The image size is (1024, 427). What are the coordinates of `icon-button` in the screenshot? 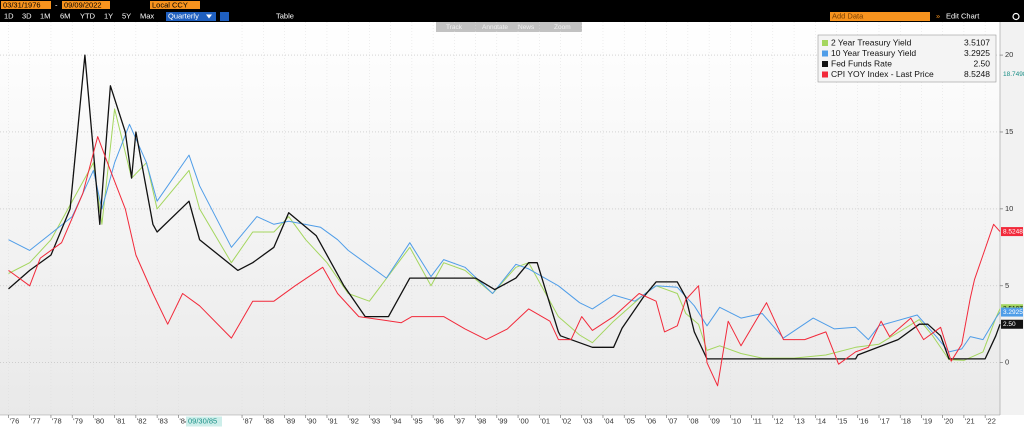 It's located at (224, 16).